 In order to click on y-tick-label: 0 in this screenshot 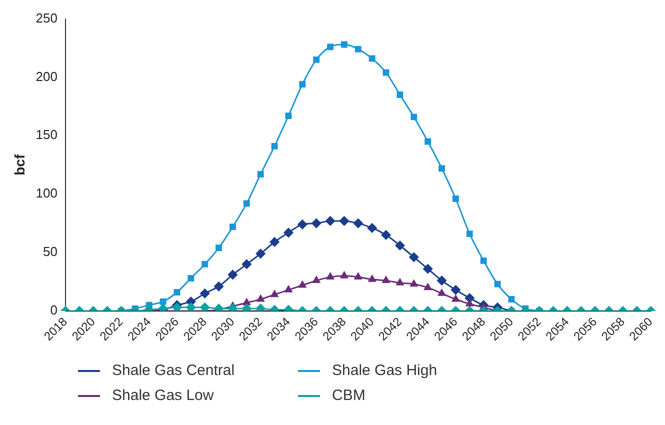, I will do `click(54, 310)`.